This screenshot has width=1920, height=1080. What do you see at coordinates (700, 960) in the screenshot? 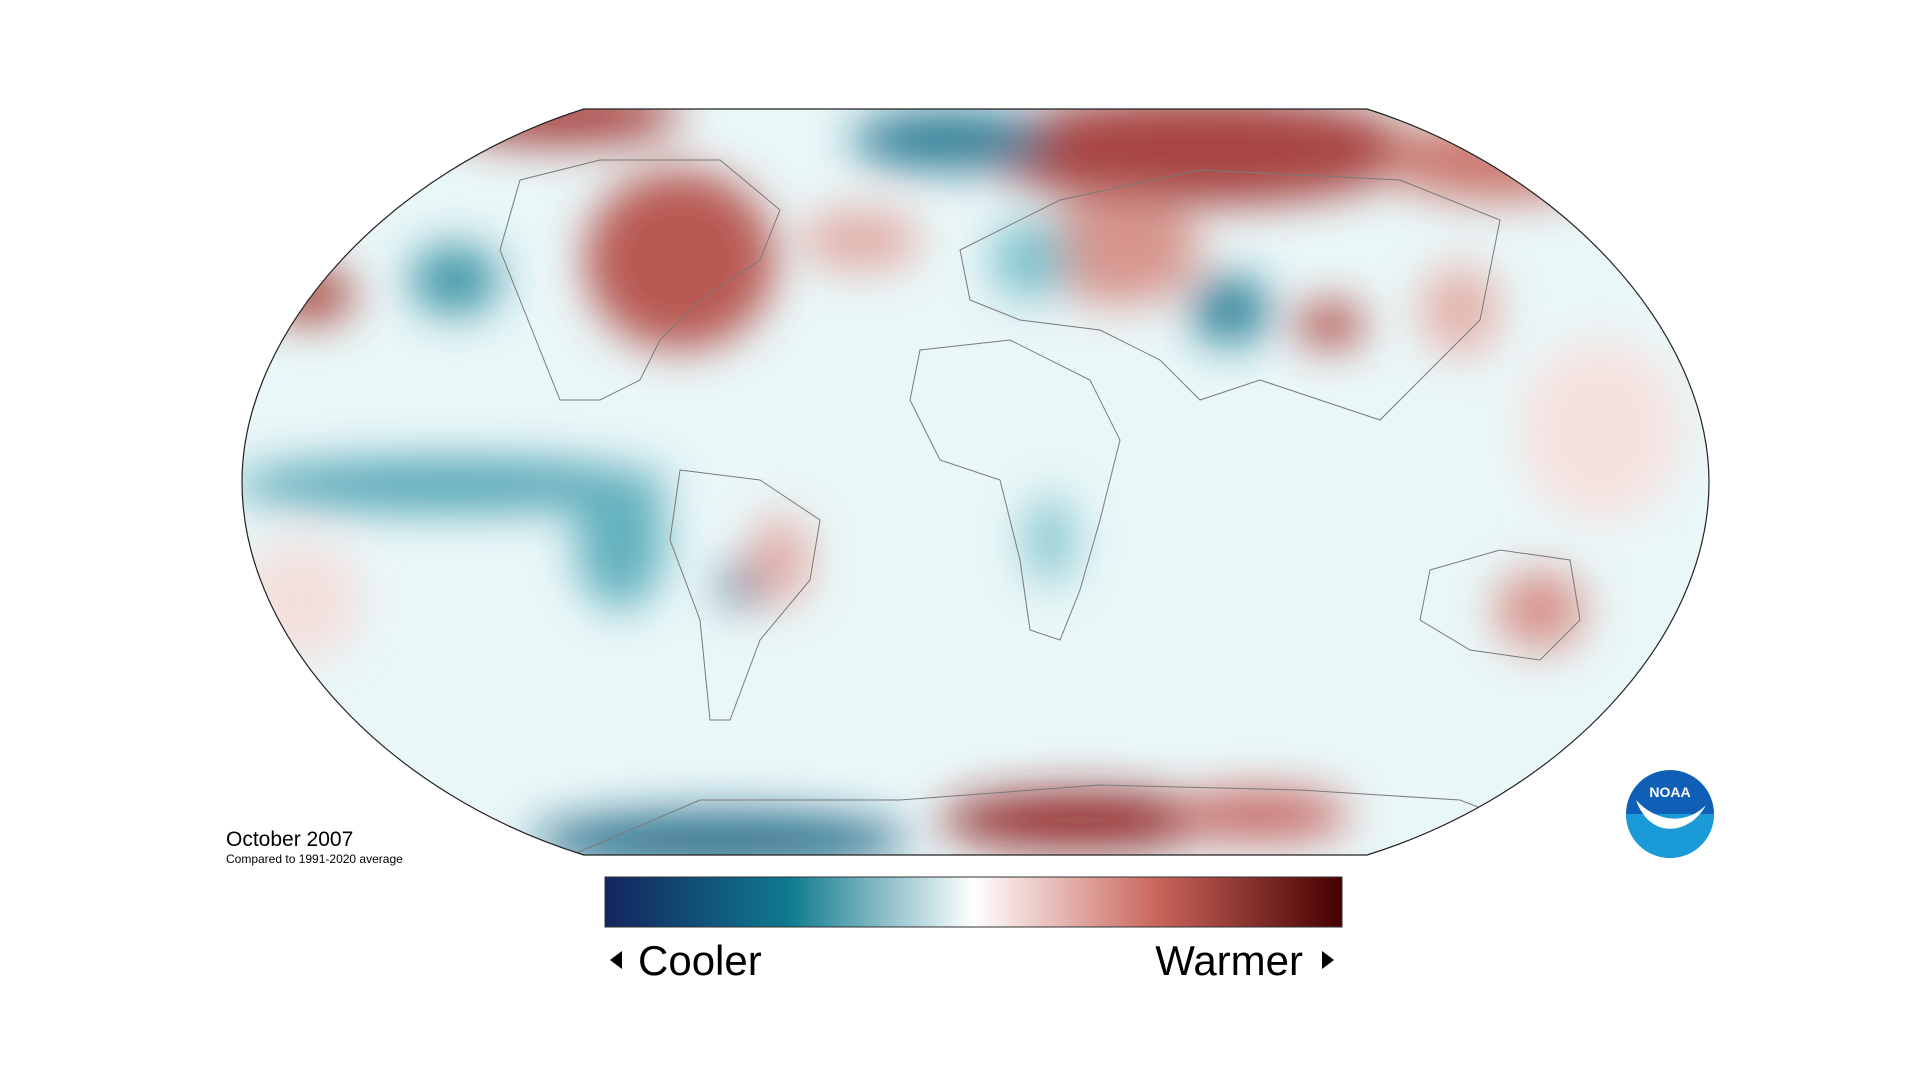
I see `colorbar-low-label: Cooler` at bounding box center [700, 960].